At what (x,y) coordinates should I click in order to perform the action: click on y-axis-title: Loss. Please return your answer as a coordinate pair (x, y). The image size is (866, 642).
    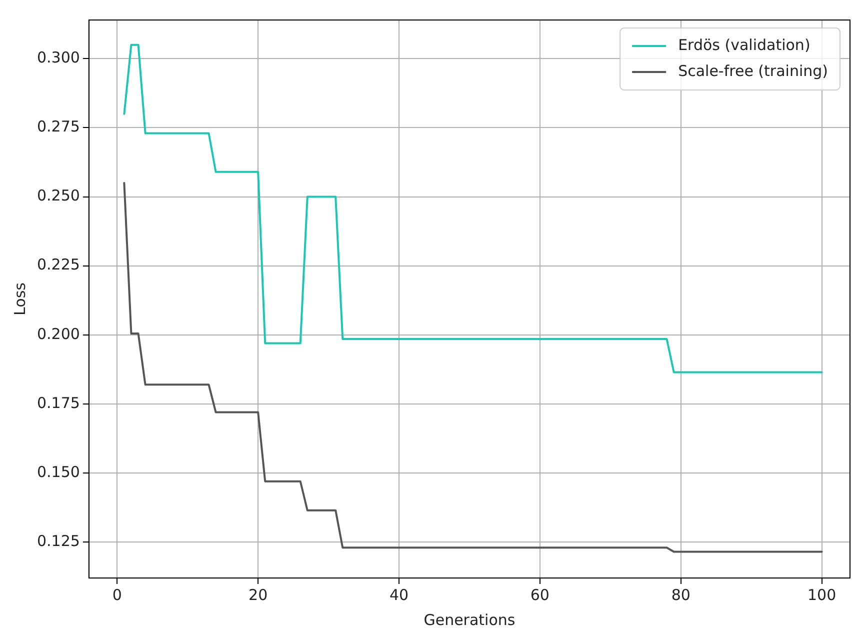
    Looking at the image, I should click on (19, 299).